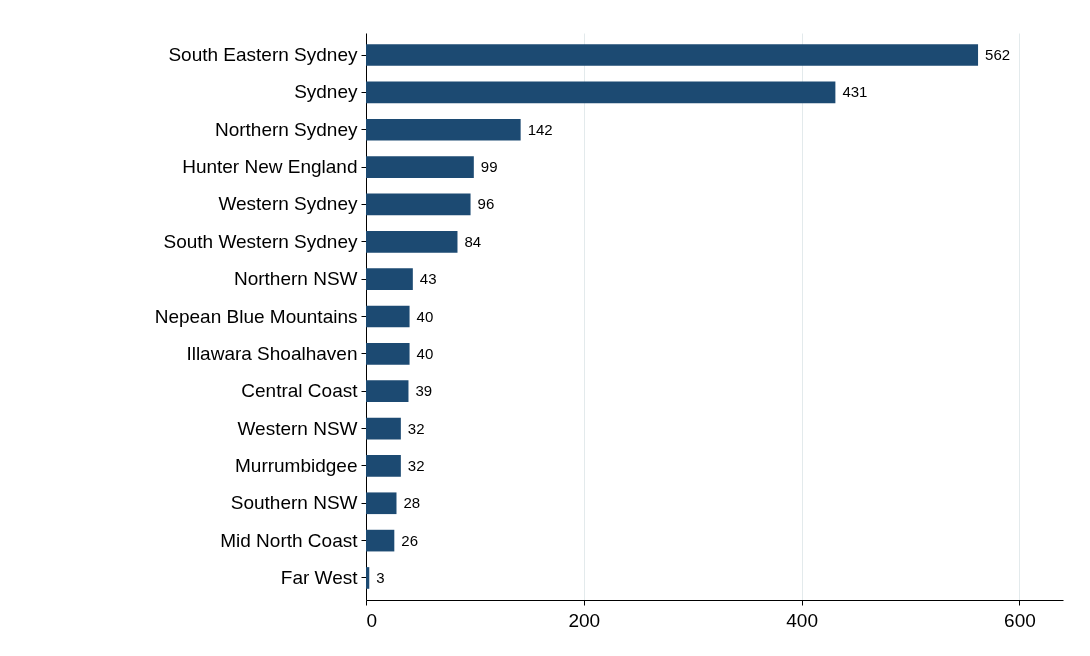  I want to click on data-label: 562, so click(998, 55).